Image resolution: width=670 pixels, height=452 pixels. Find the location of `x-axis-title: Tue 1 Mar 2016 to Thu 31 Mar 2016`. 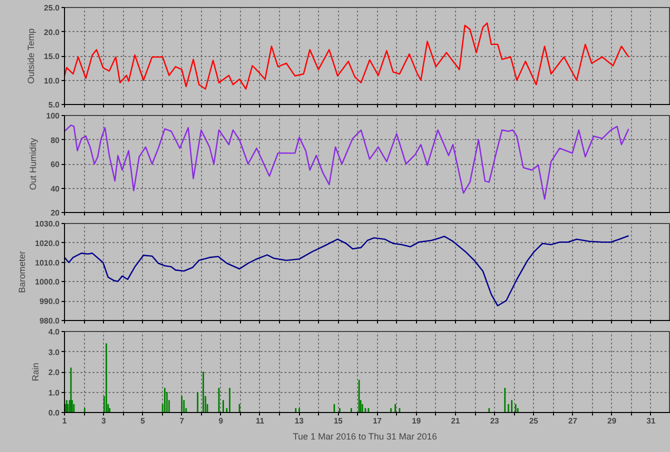

x-axis-title: Tue 1 Mar 2016 to Thu 31 Mar 2016 is located at coordinates (364, 437).